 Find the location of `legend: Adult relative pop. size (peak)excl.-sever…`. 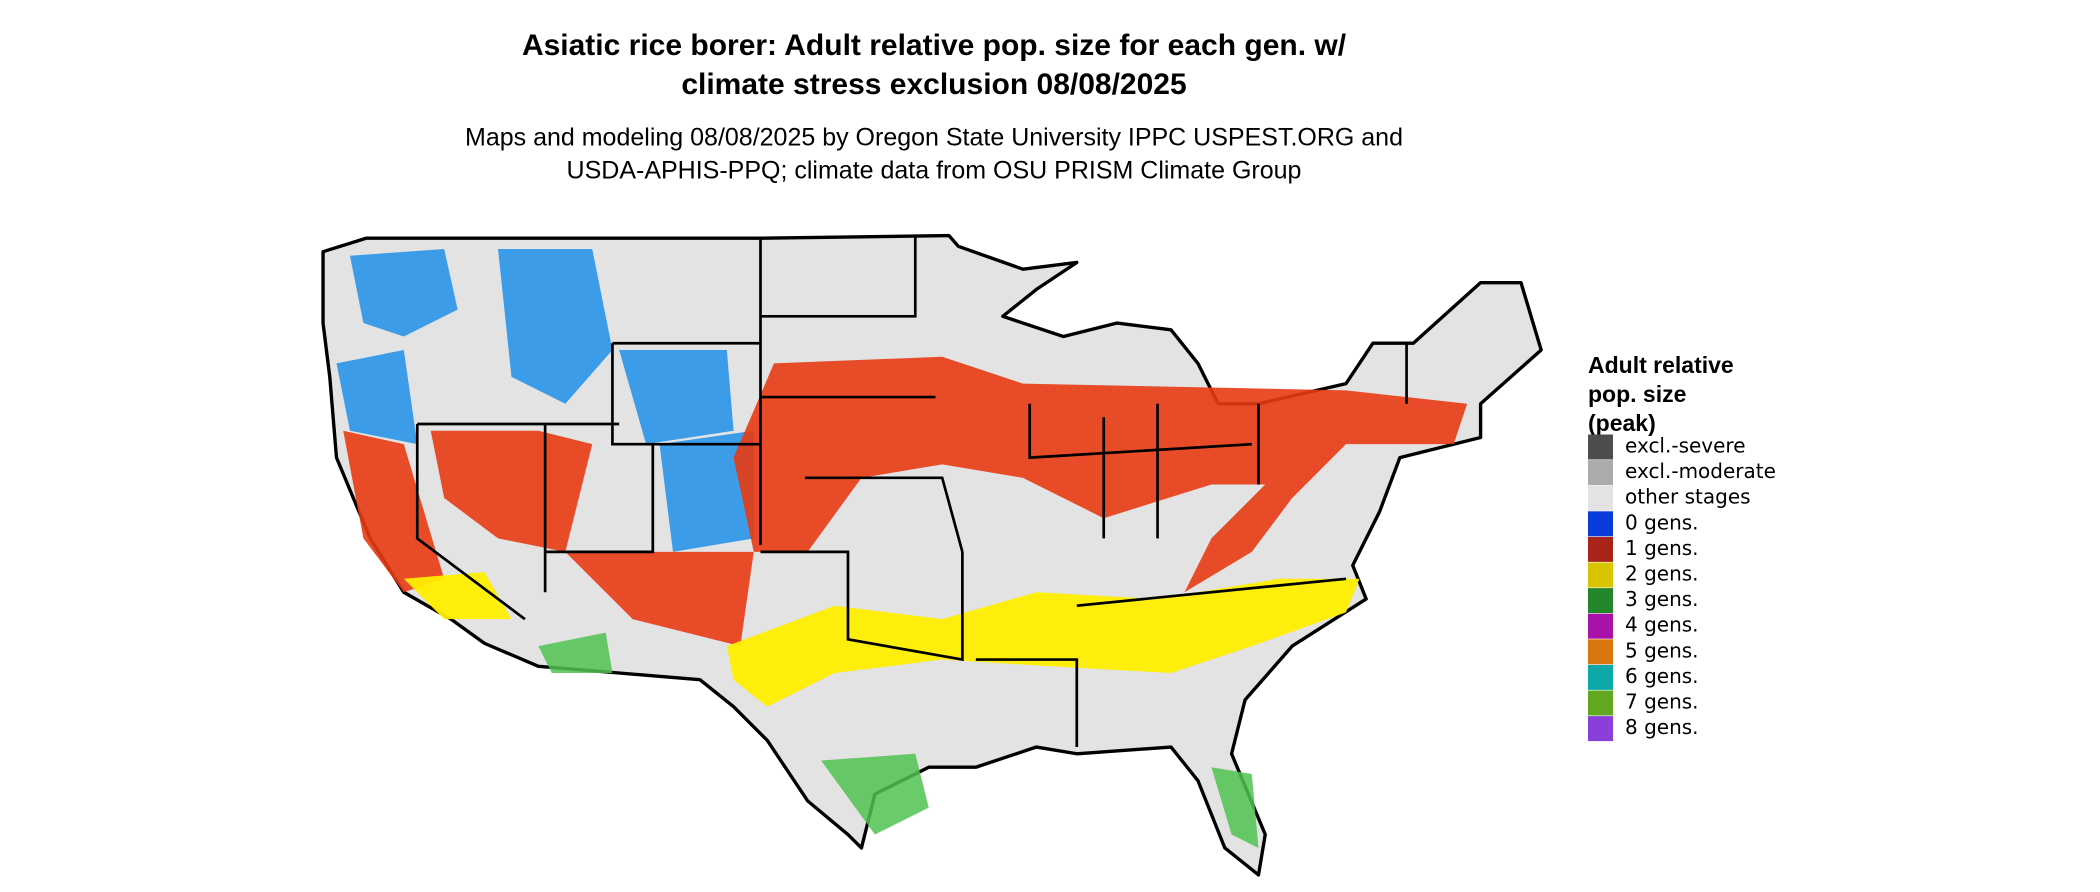

legend: Adult relative pop. size (peak)excl.-sever… is located at coordinates (1682, 547).